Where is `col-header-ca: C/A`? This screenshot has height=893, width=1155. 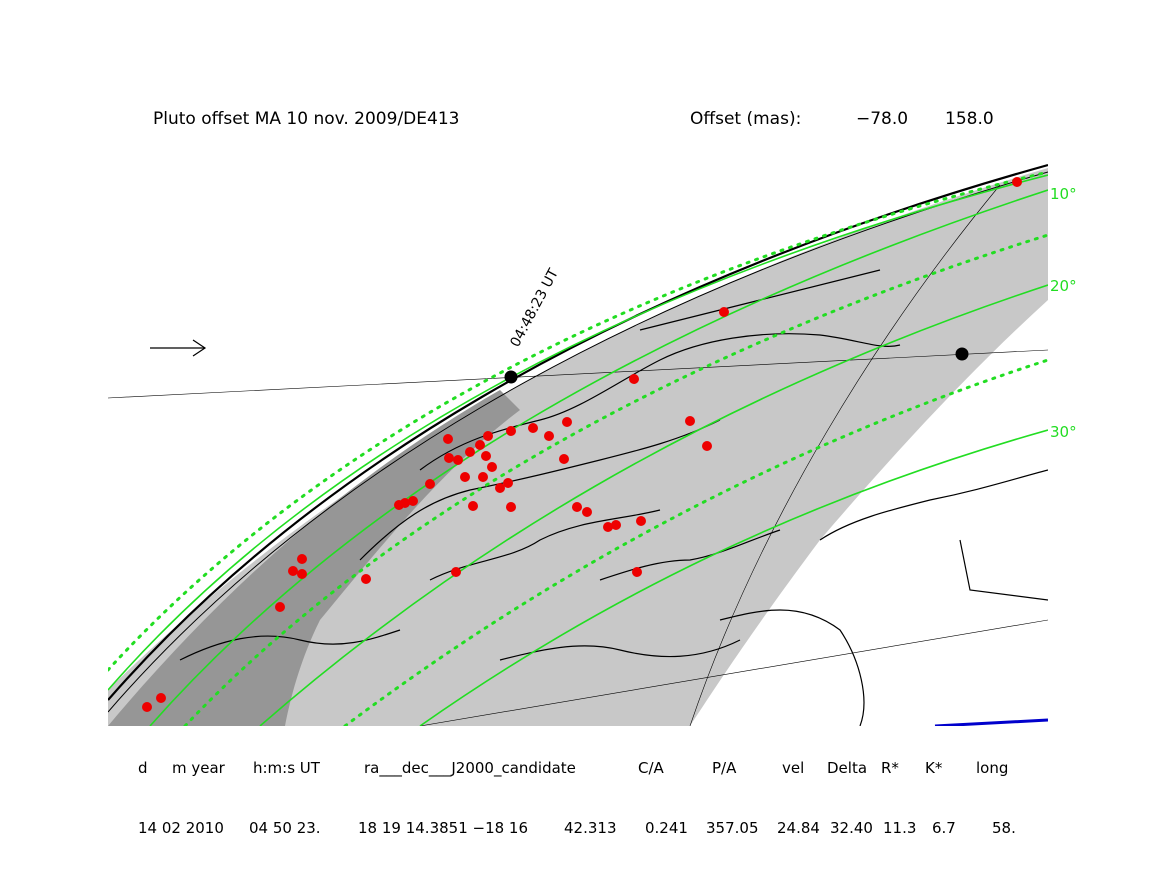
col-header-ca: C/A is located at coordinates (651, 768).